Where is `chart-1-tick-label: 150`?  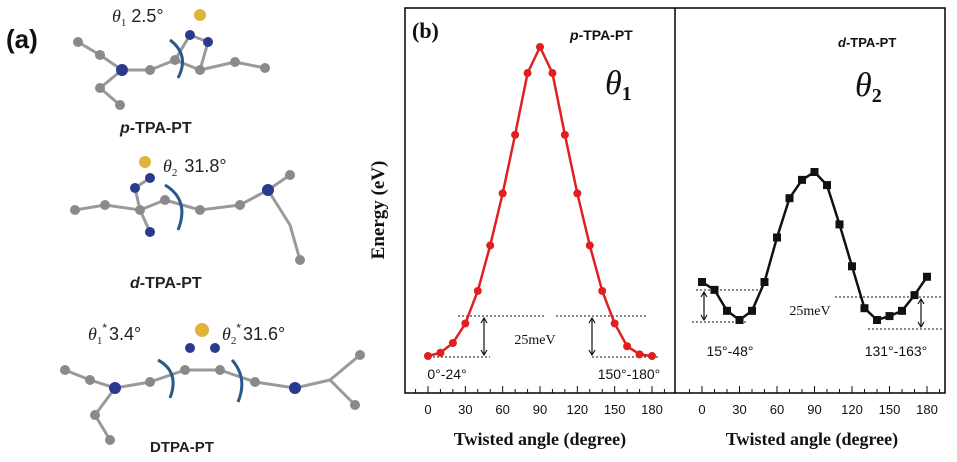 chart-1-tick-label: 150 is located at coordinates (615, 409).